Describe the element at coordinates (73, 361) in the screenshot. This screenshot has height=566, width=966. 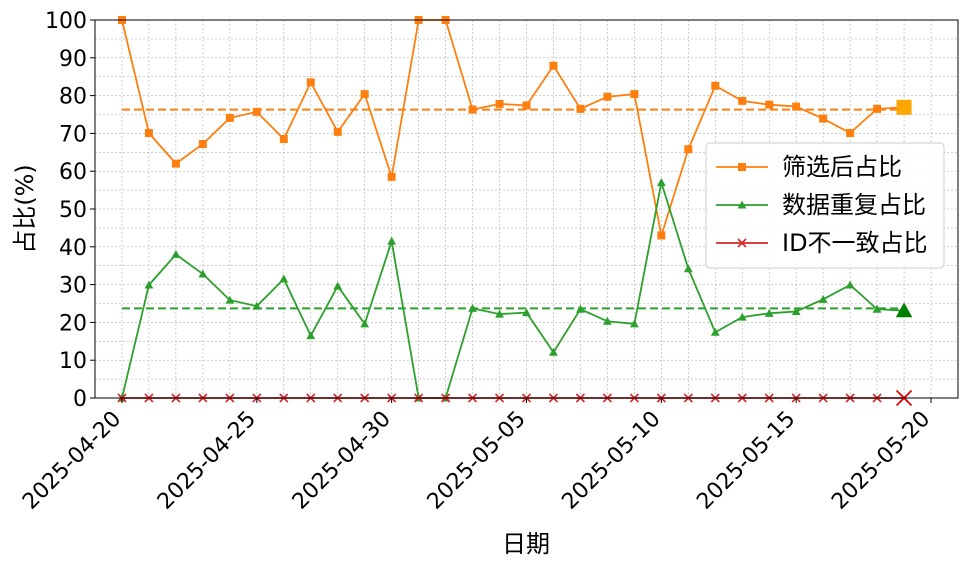
I see `y-tick-label: 10` at that location.